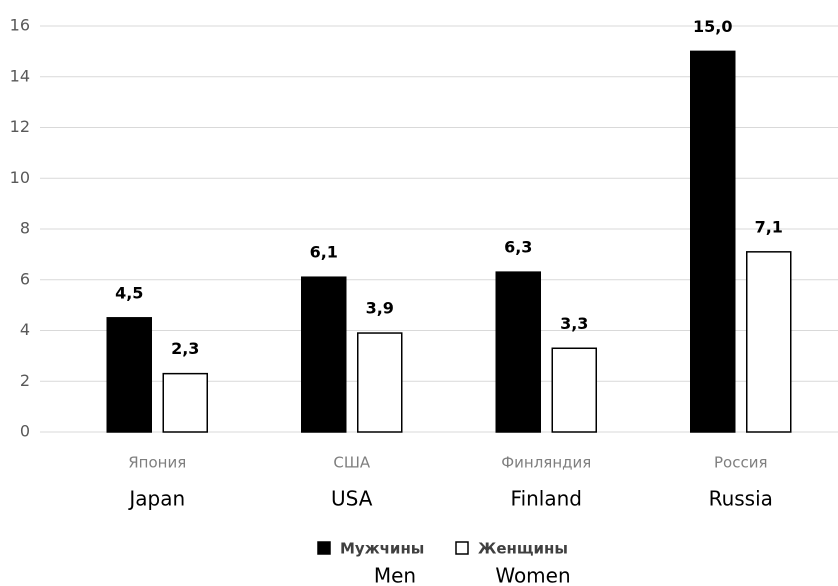 The image size is (838, 586). Describe the element at coordinates (532, 575) in the screenshot. I see `legend-translation: Women` at that location.